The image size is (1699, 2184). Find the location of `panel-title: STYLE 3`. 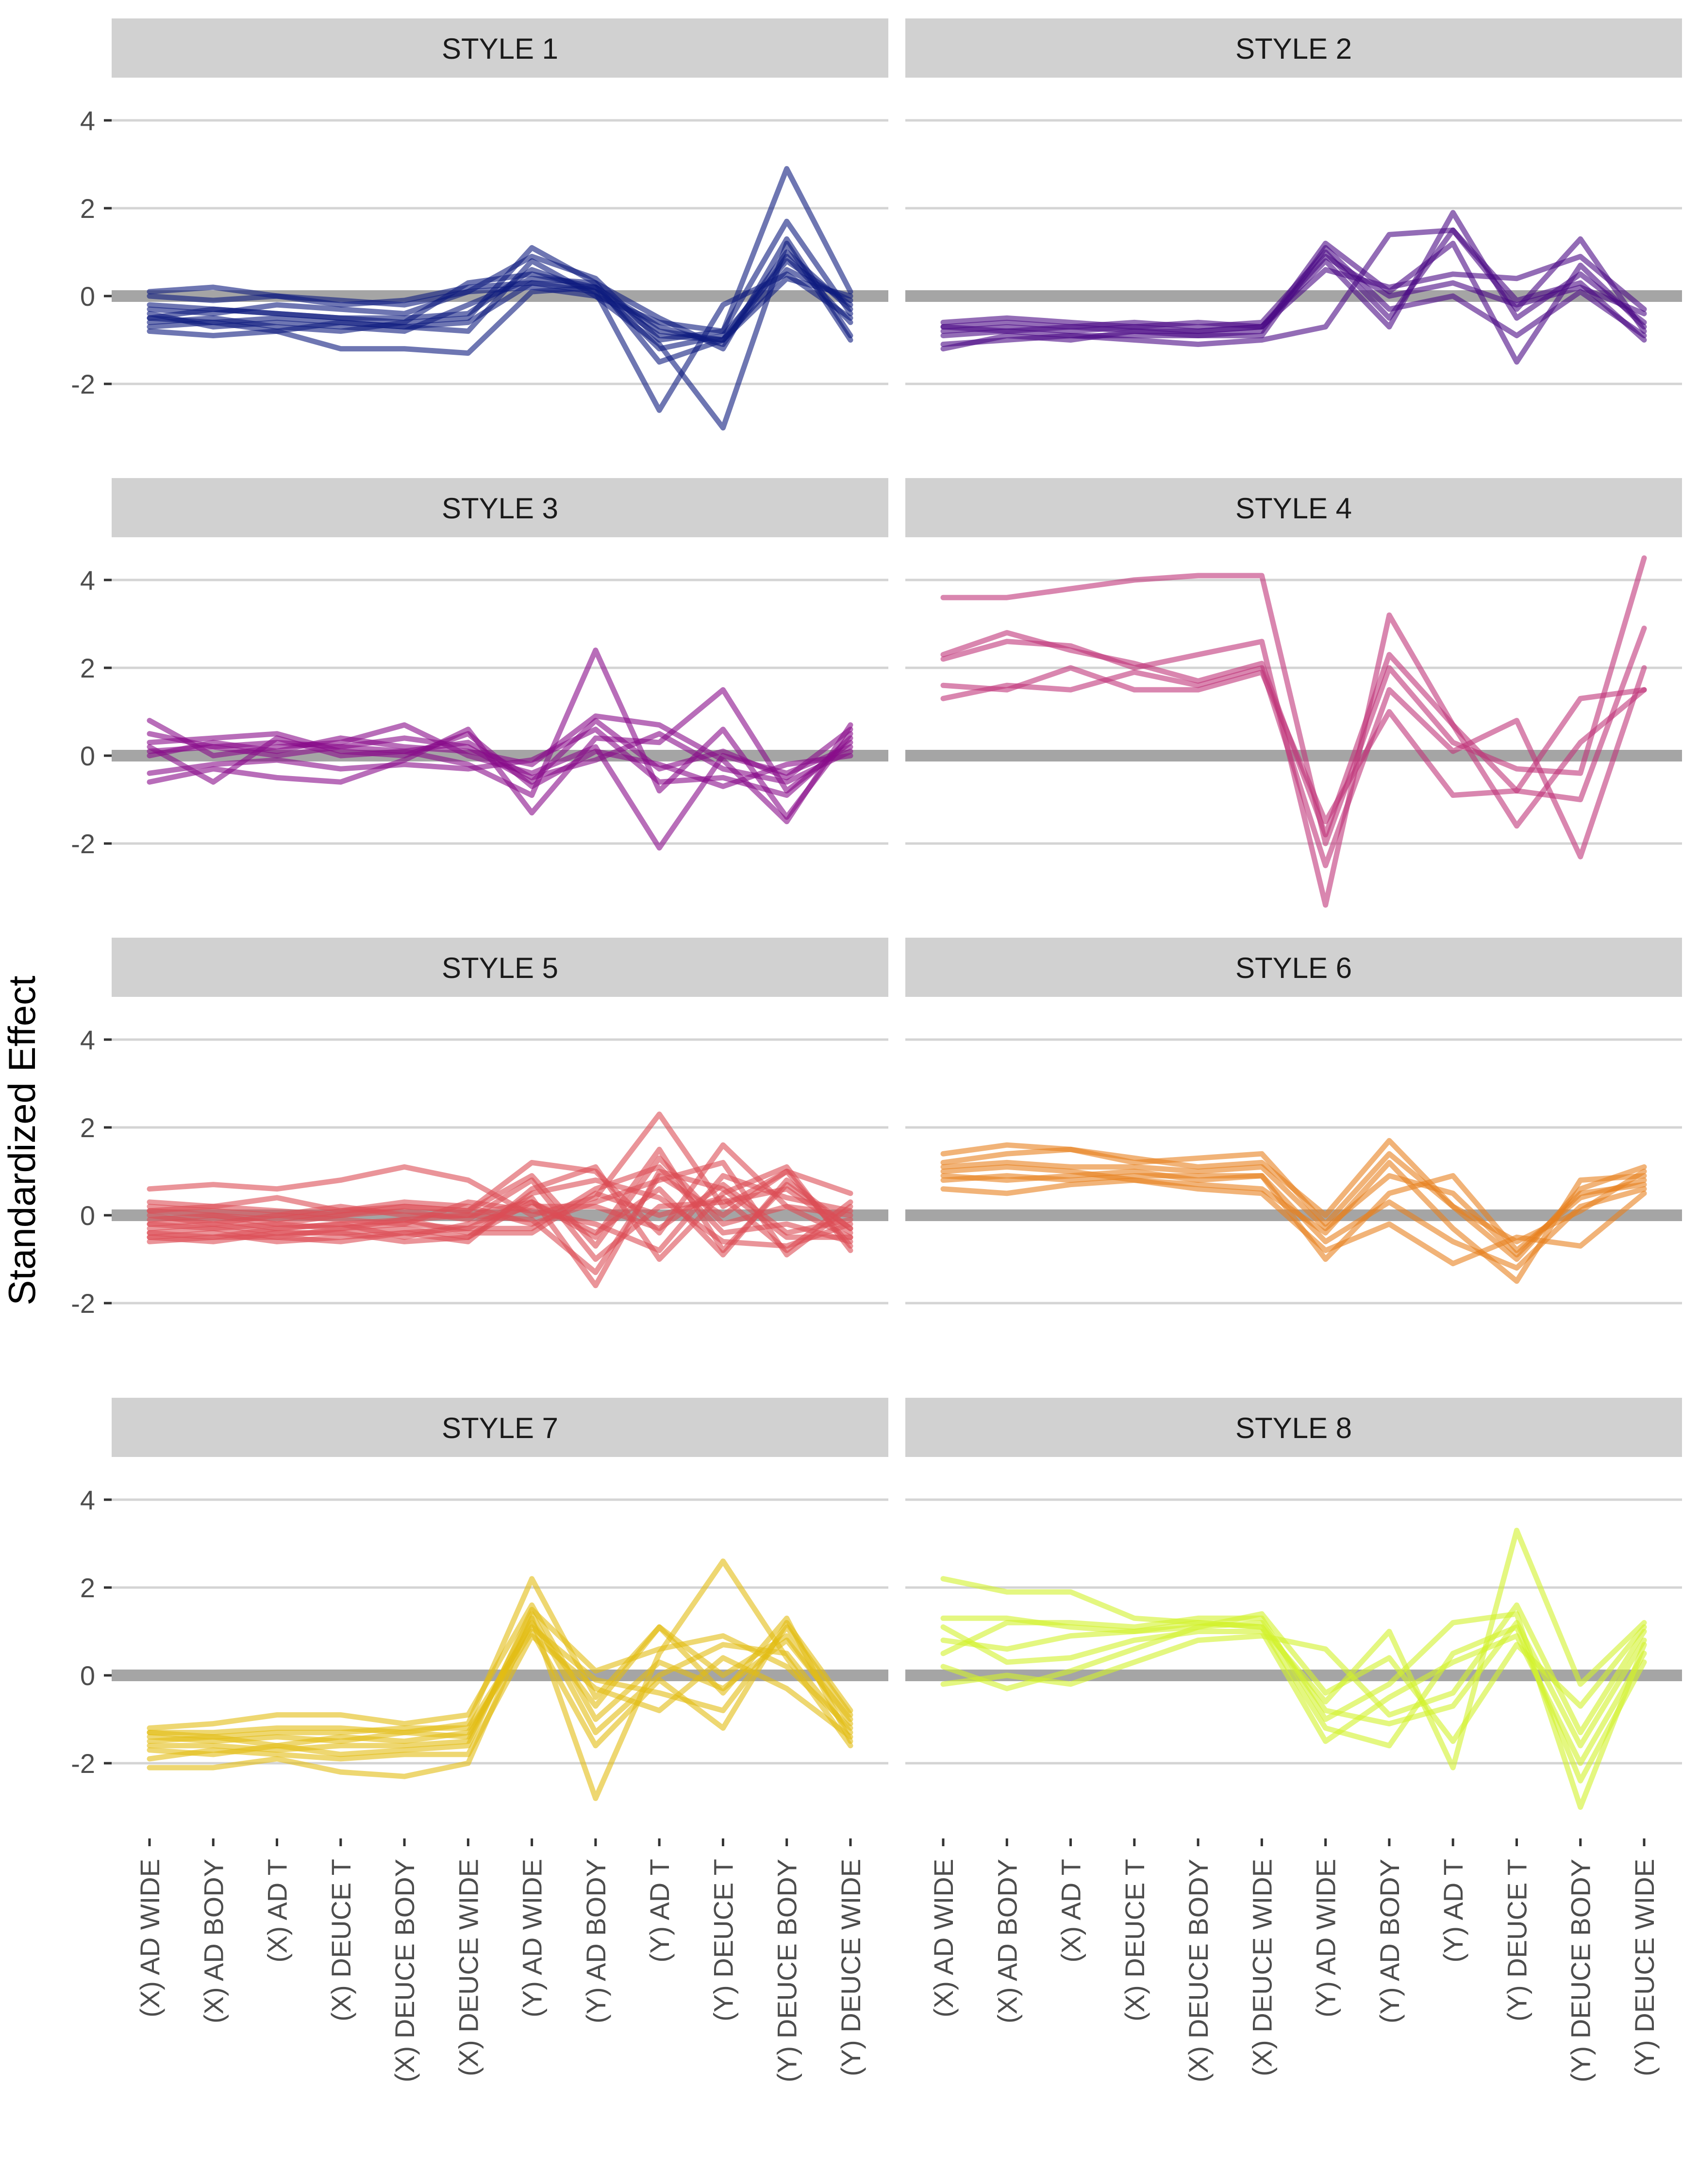

panel-title: STYLE 3 is located at coordinates (500, 508).